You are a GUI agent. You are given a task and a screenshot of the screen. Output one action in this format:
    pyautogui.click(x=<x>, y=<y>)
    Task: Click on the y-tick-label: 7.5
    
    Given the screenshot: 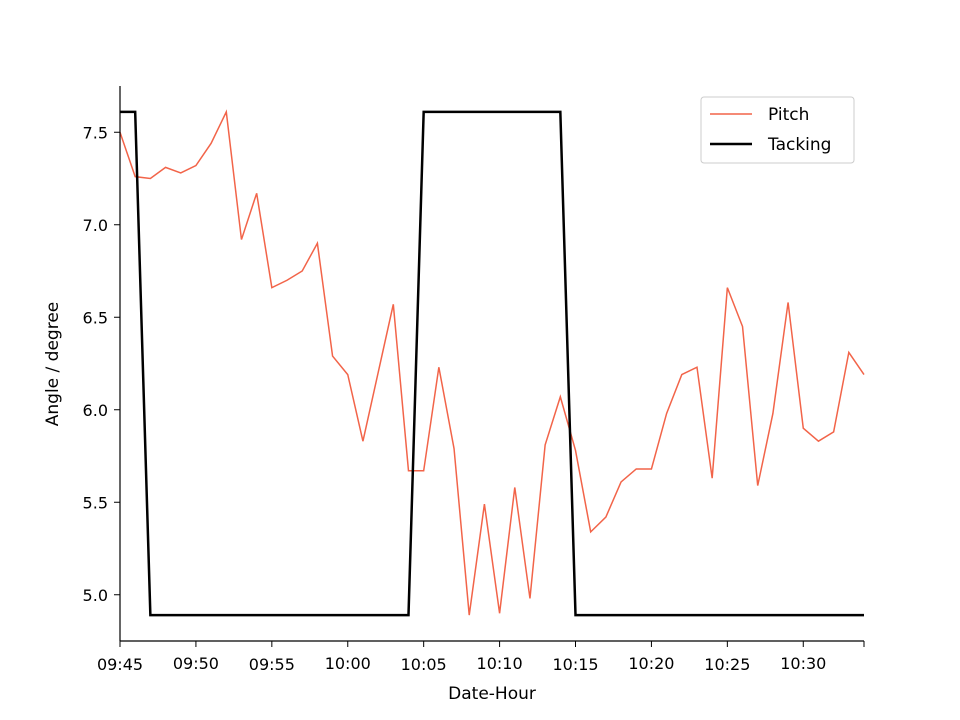 What is the action you would take?
    pyautogui.click(x=95, y=132)
    